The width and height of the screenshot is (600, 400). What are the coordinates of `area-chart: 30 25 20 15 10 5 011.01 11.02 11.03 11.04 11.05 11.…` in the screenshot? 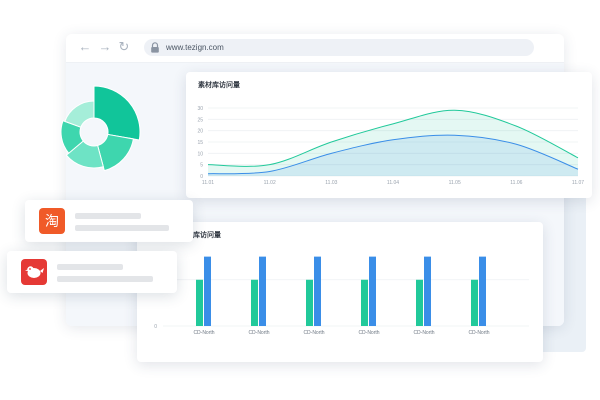 It's located at (390, 146).